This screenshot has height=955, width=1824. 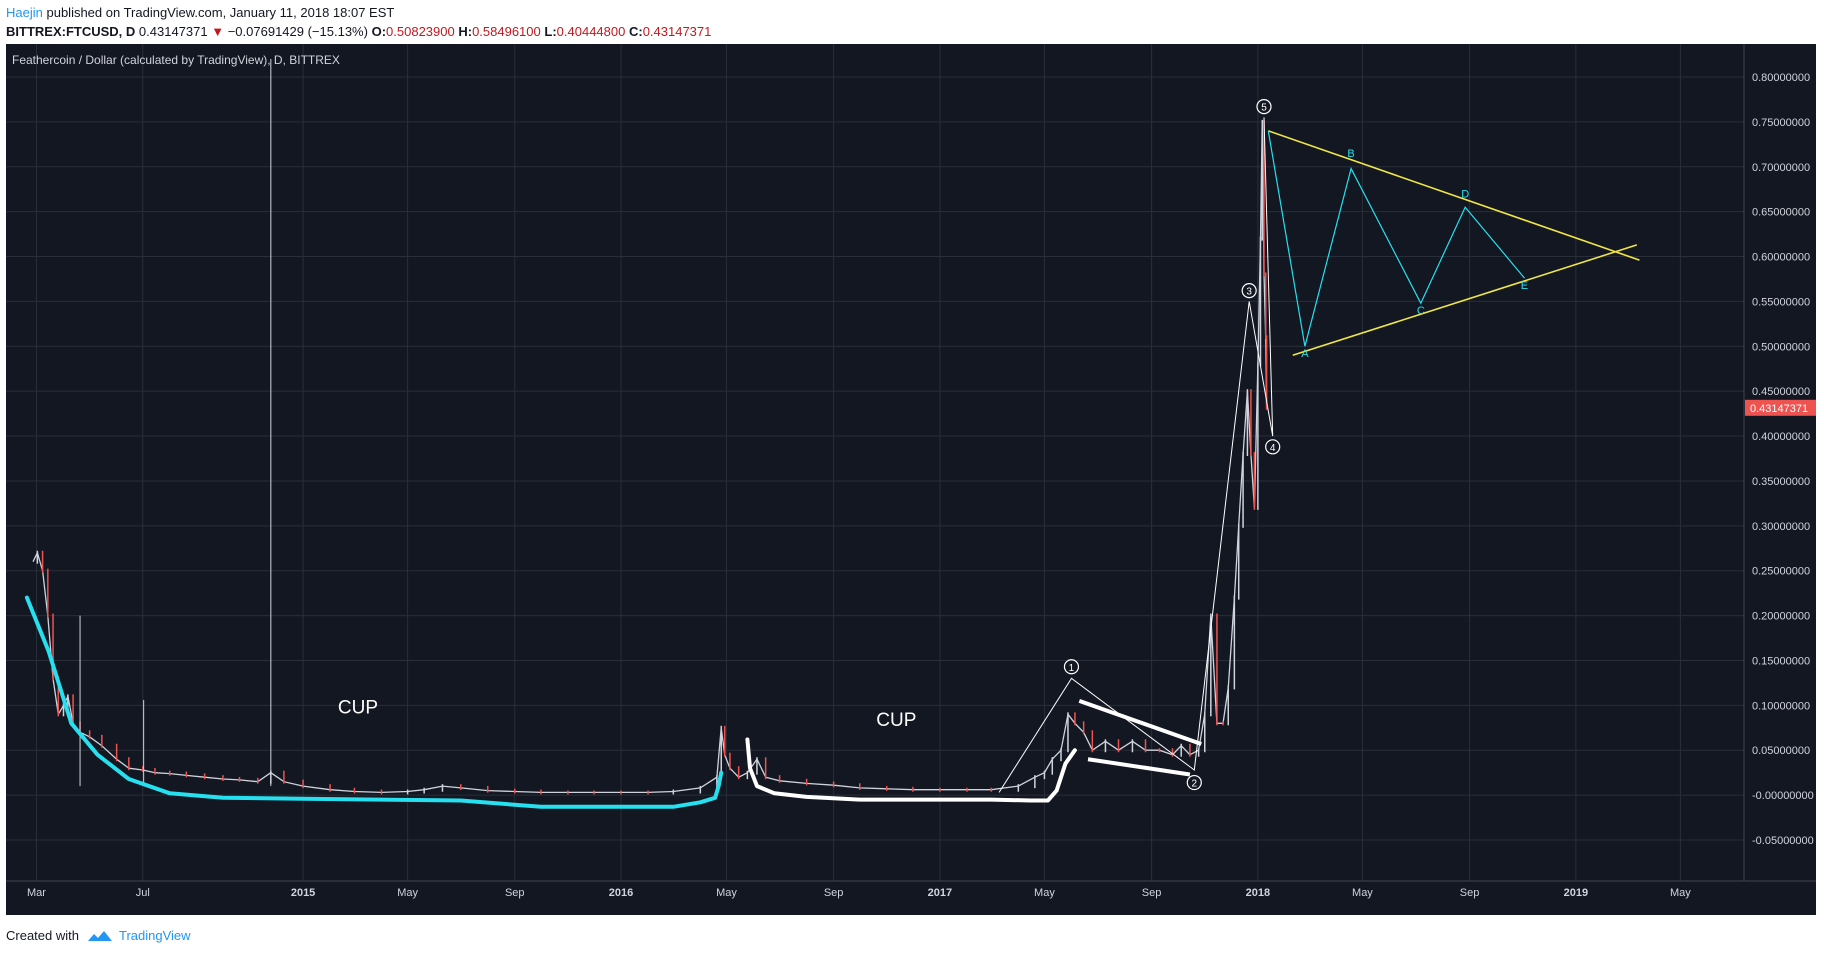 What do you see at coordinates (1781, 527) in the screenshot?
I see `y-tick-label: 0.30000000` at bounding box center [1781, 527].